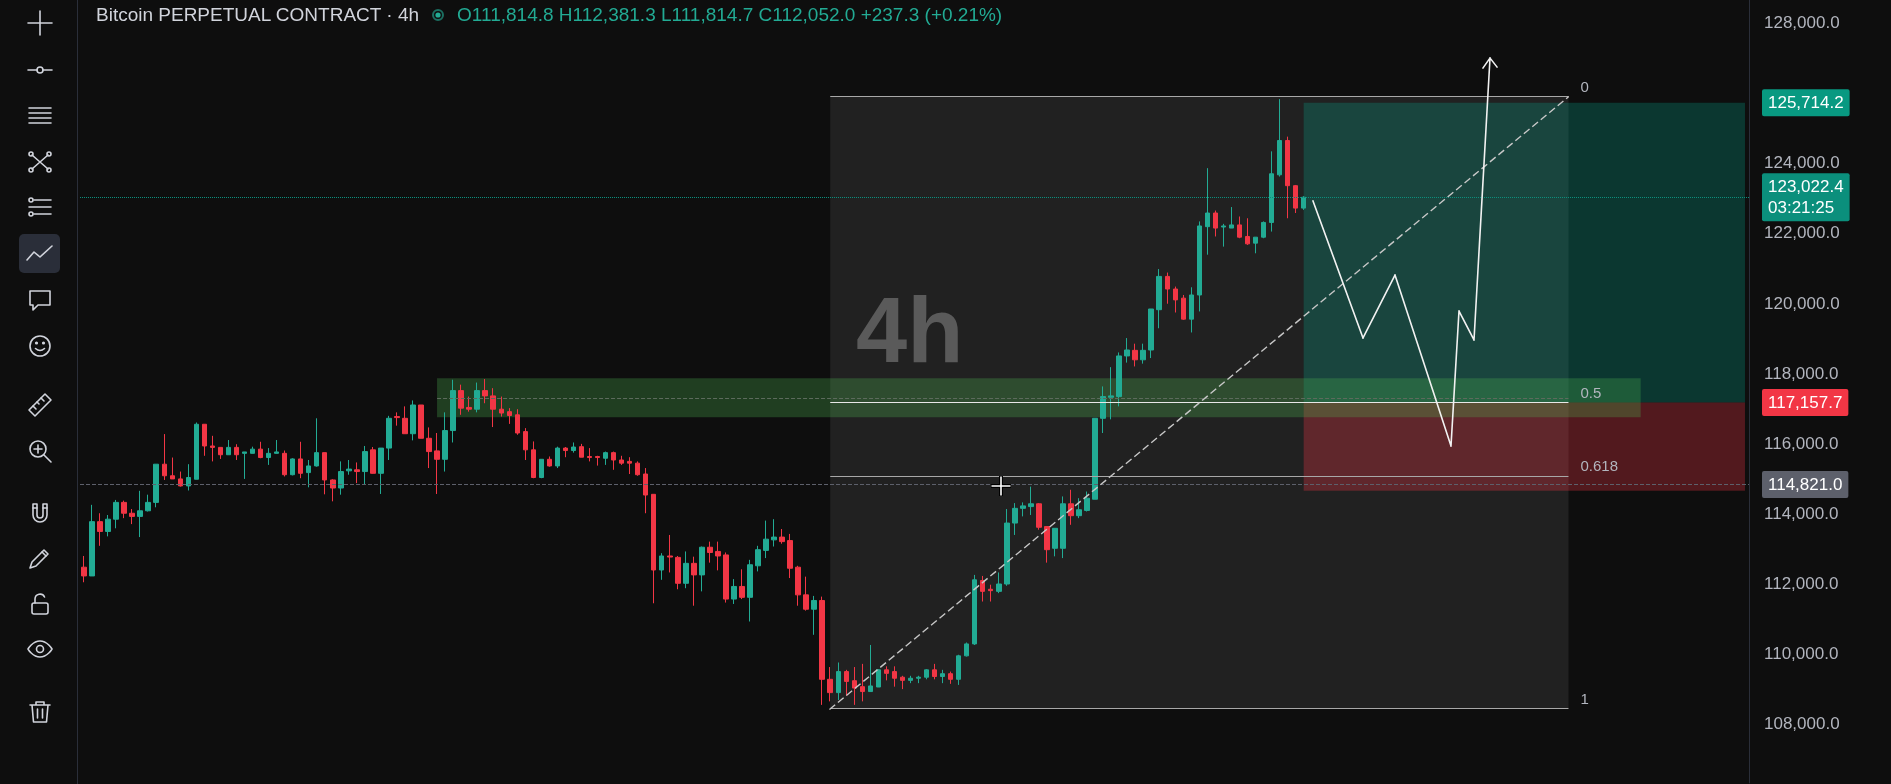 This screenshot has height=784, width=1891. I want to click on y-tick-label: 122,000.0, so click(1802, 233).